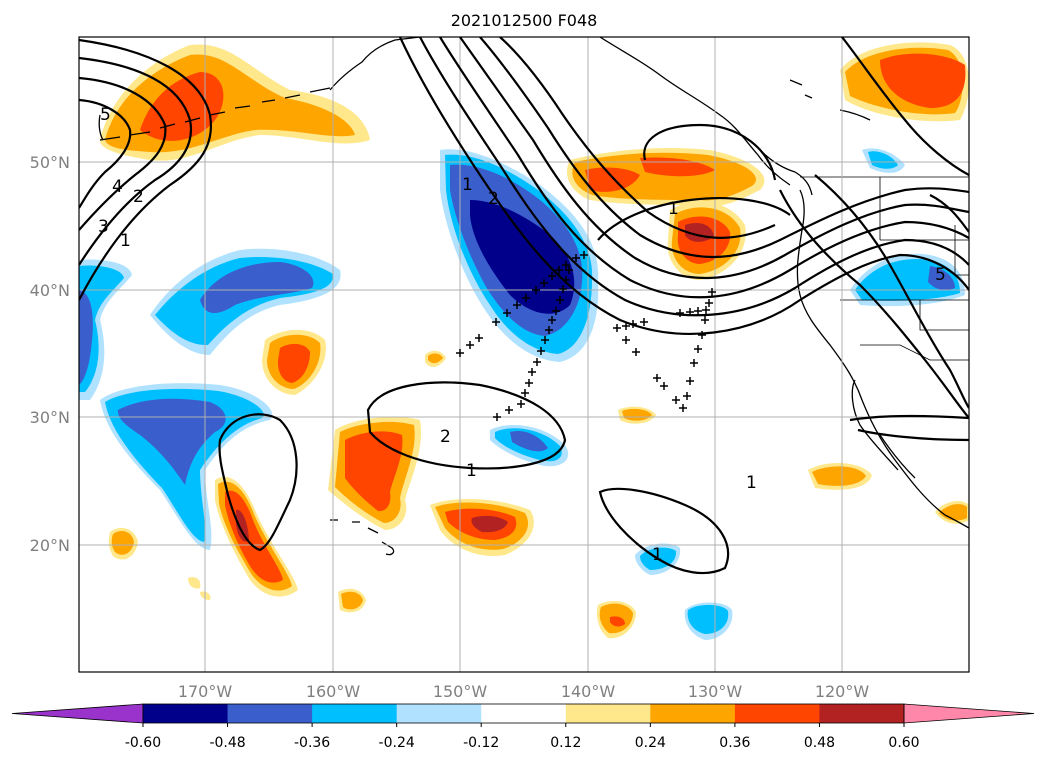  I want to click on longitude-labels: 170°W 160°W 150°W 140°W 130°W 120°W, so click(524, 691).